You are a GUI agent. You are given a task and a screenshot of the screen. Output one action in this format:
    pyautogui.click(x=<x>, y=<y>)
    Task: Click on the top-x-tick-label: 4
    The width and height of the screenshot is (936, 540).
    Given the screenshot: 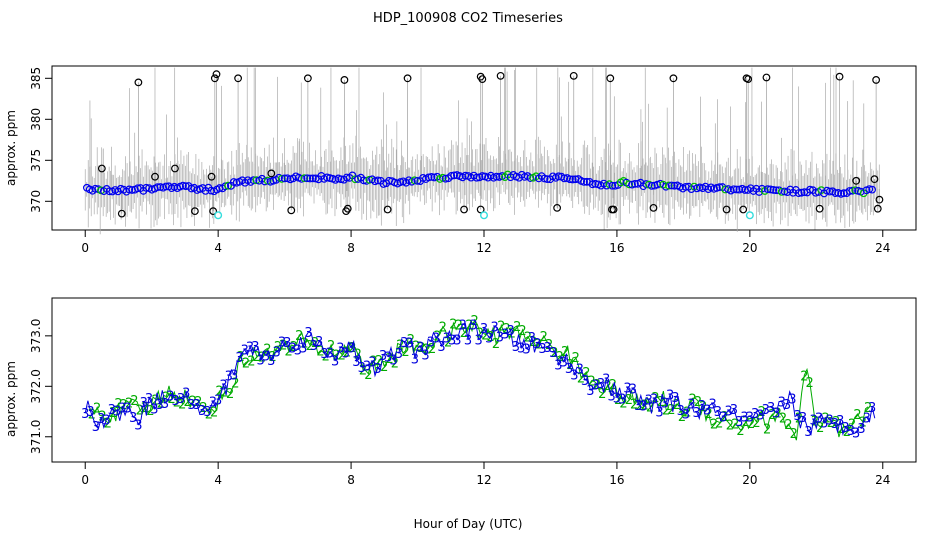 What is the action you would take?
    pyautogui.click(x=218, y=248)
    